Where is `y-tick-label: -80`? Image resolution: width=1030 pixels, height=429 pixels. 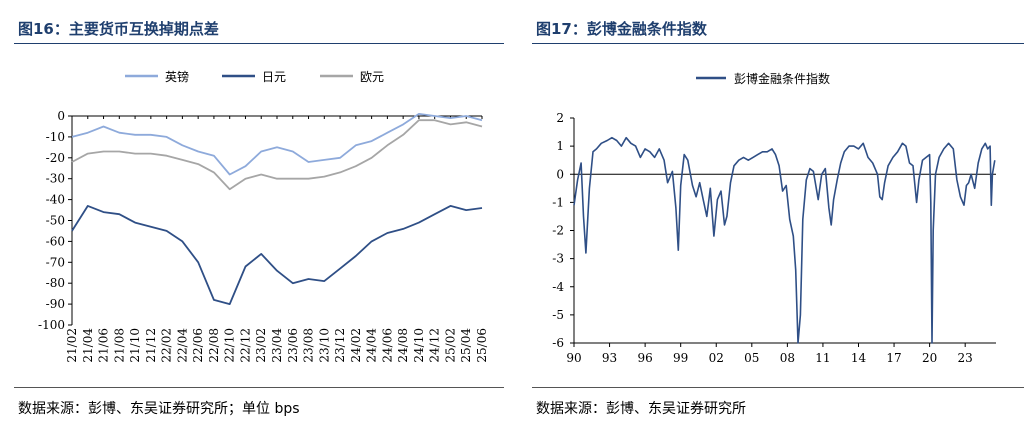
y-tick-label: -80 is located at coordinates (55, 283).